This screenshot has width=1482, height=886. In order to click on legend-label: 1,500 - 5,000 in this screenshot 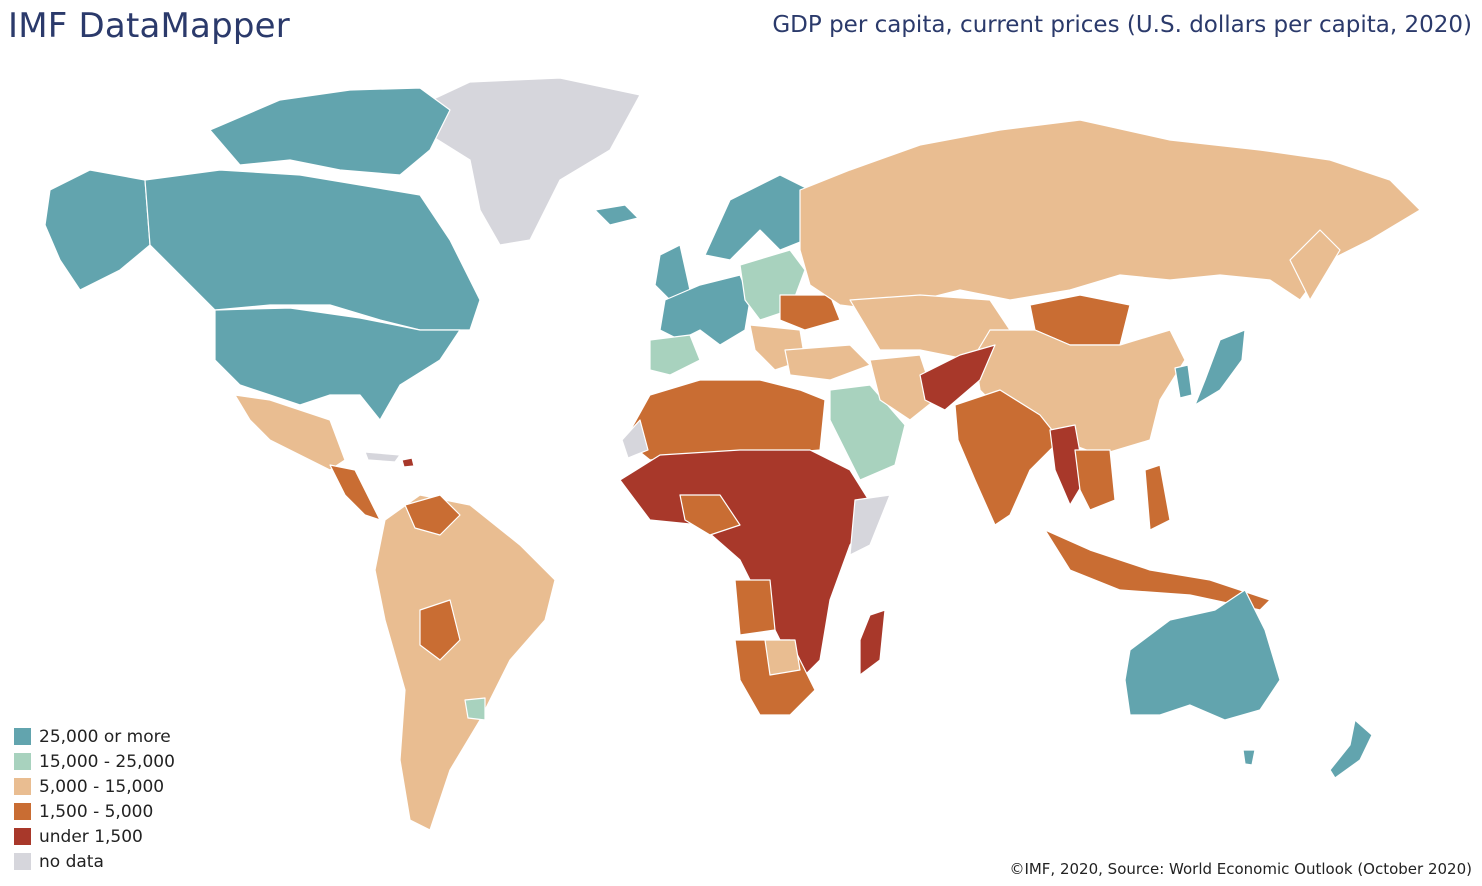, I will do `click(96, 811)`.